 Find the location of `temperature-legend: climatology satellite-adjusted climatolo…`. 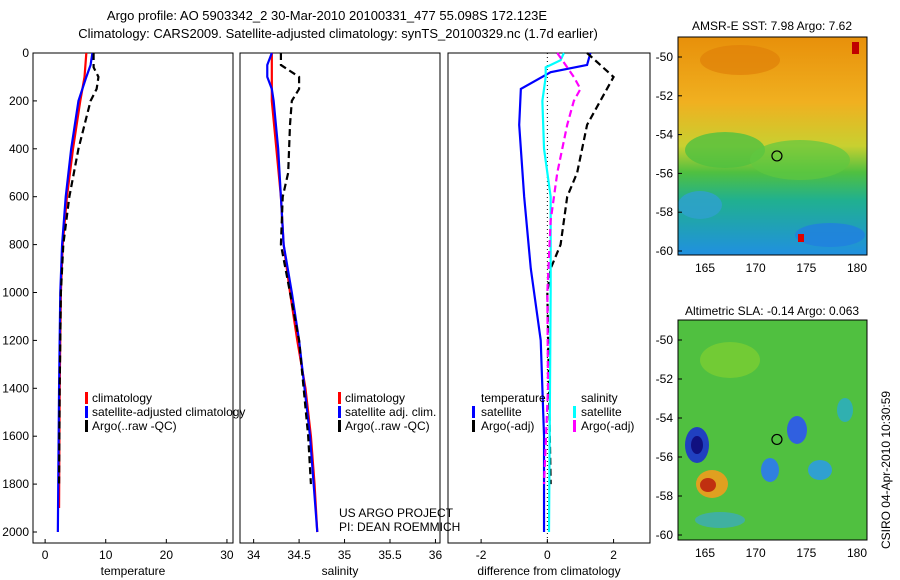

temperature-legend: climatology satellite-adjusted climatolo… is located at coordinates (165, 412).